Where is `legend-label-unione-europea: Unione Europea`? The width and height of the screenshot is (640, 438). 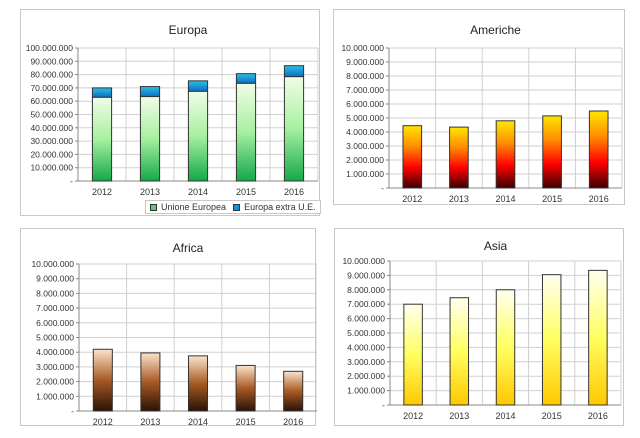 legend-label-unione-europea: Unione Europea is located at coordinates (194, 207).